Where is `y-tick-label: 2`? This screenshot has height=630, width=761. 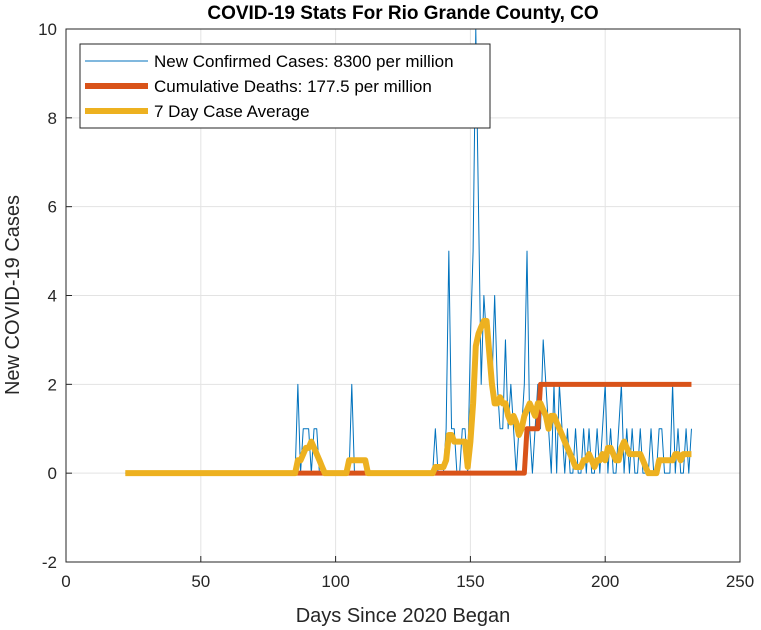
y-tick-label: 2 is located at coordinates (52, 384).